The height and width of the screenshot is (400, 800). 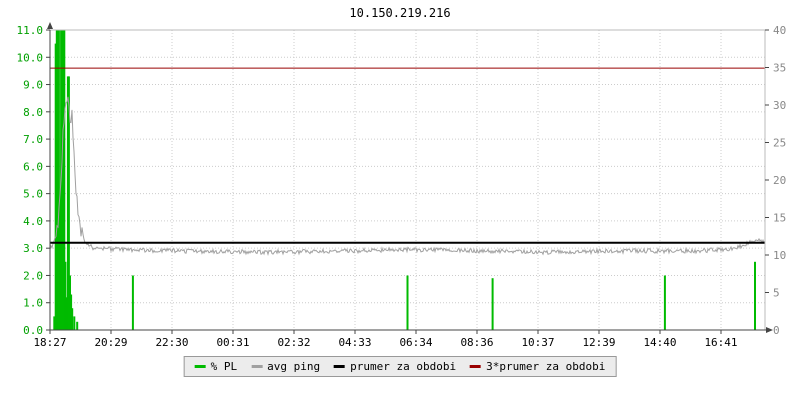 What do you see at coordinates (33, 194) in the screenshot?
I see `svg-text: 5.0` at bounding box center [33, 194].